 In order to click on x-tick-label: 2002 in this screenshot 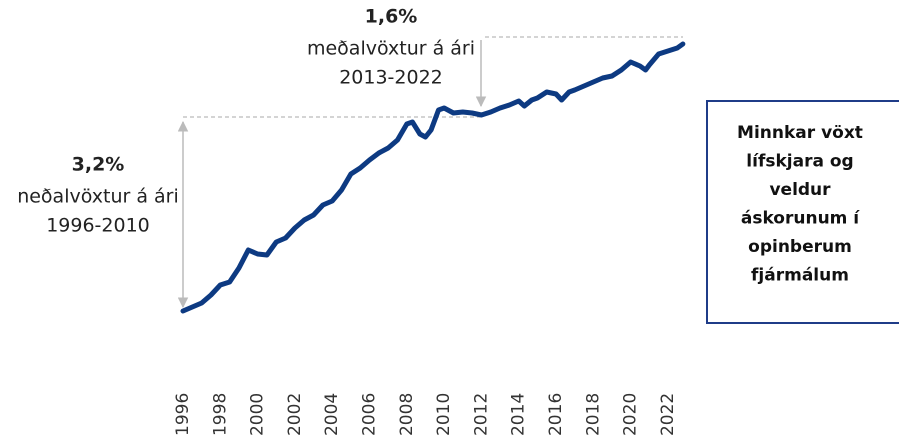, I will do `click(295, 414)`.